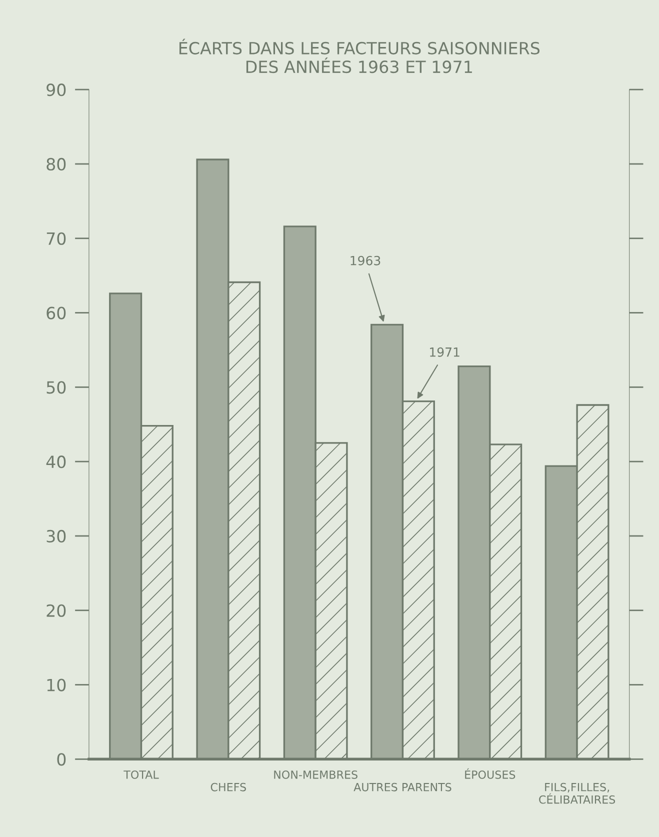 The height and width of the screenshot is (837, 659). I want to click on y-tick-label: 90, so click(56, 90).